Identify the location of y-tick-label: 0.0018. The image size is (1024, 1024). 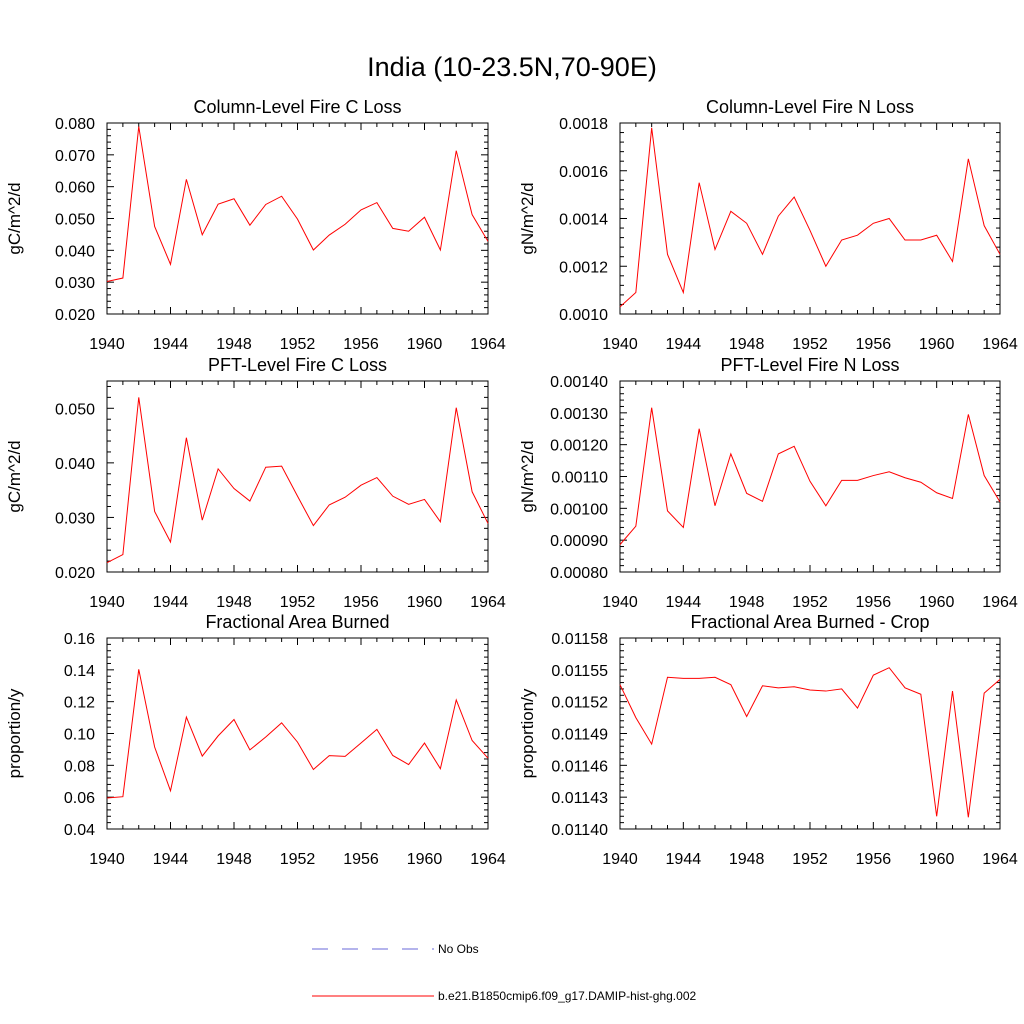
(583, 124).